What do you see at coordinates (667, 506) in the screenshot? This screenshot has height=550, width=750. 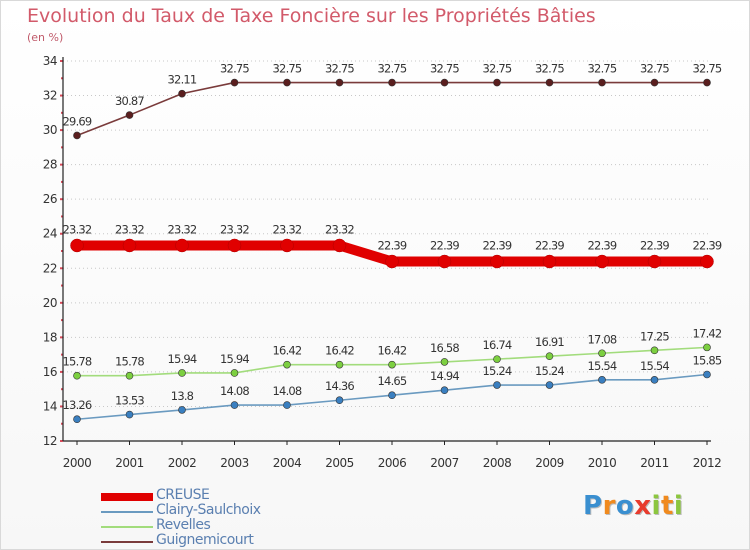 I see `logo-letter: t` at bounding box center [667, 506].